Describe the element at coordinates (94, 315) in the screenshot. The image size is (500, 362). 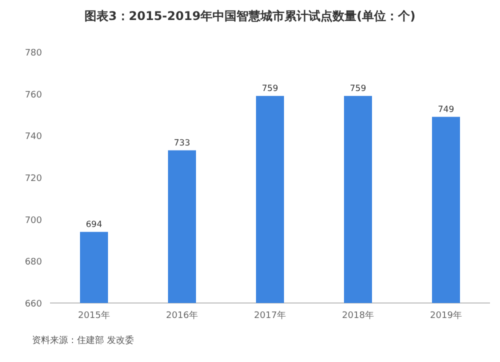
I see `x-tick-label: 2015年` at that location.